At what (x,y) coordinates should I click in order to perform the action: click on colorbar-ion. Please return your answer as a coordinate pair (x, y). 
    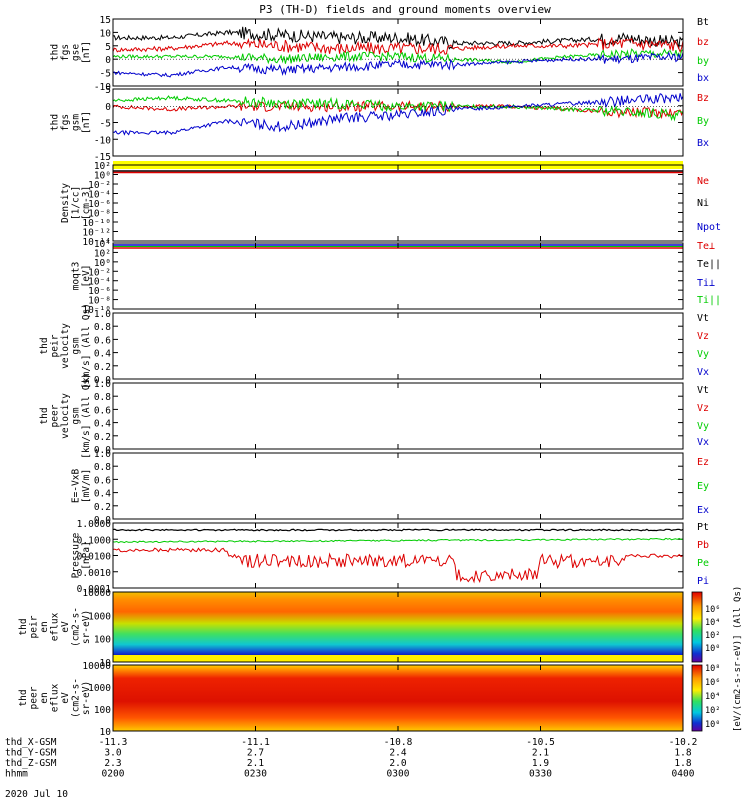
    Looking at the image, I should click on (697, 627).